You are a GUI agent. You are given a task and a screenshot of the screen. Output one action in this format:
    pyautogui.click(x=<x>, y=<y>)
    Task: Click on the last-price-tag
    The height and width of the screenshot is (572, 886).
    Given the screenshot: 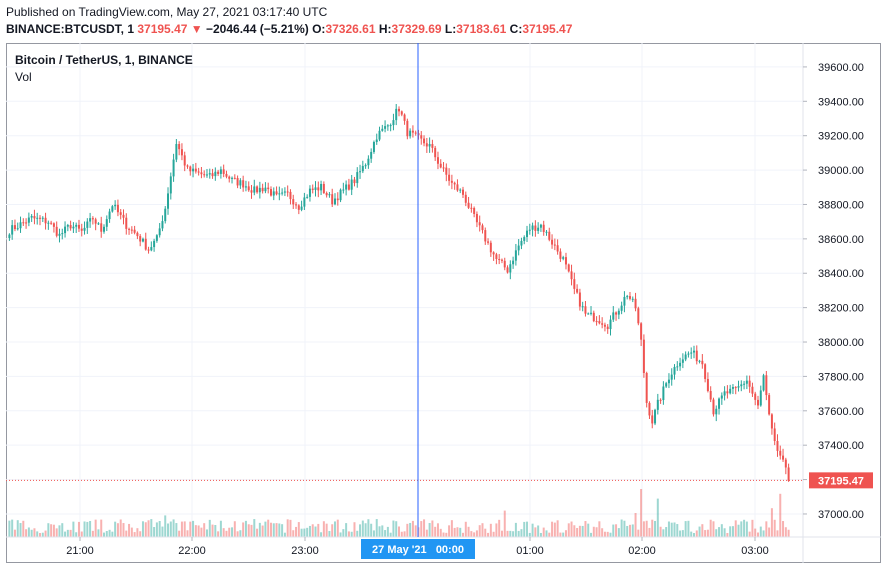 What is the action you would take?
    pyautogui.click(x=841, y=480)
    